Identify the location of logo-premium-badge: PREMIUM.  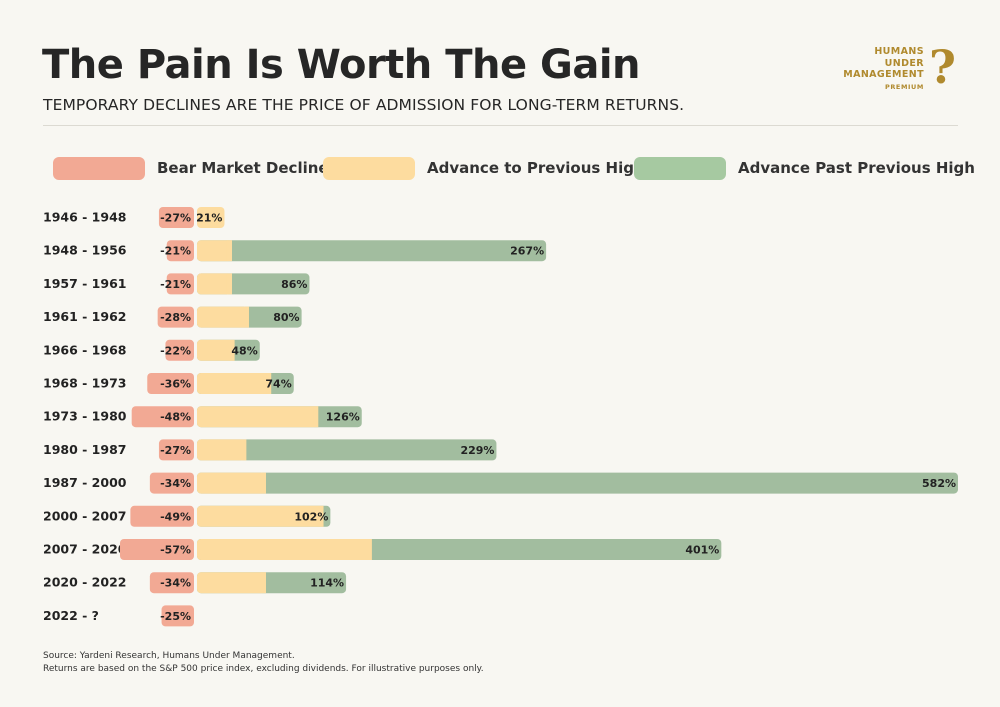
(904, 87).